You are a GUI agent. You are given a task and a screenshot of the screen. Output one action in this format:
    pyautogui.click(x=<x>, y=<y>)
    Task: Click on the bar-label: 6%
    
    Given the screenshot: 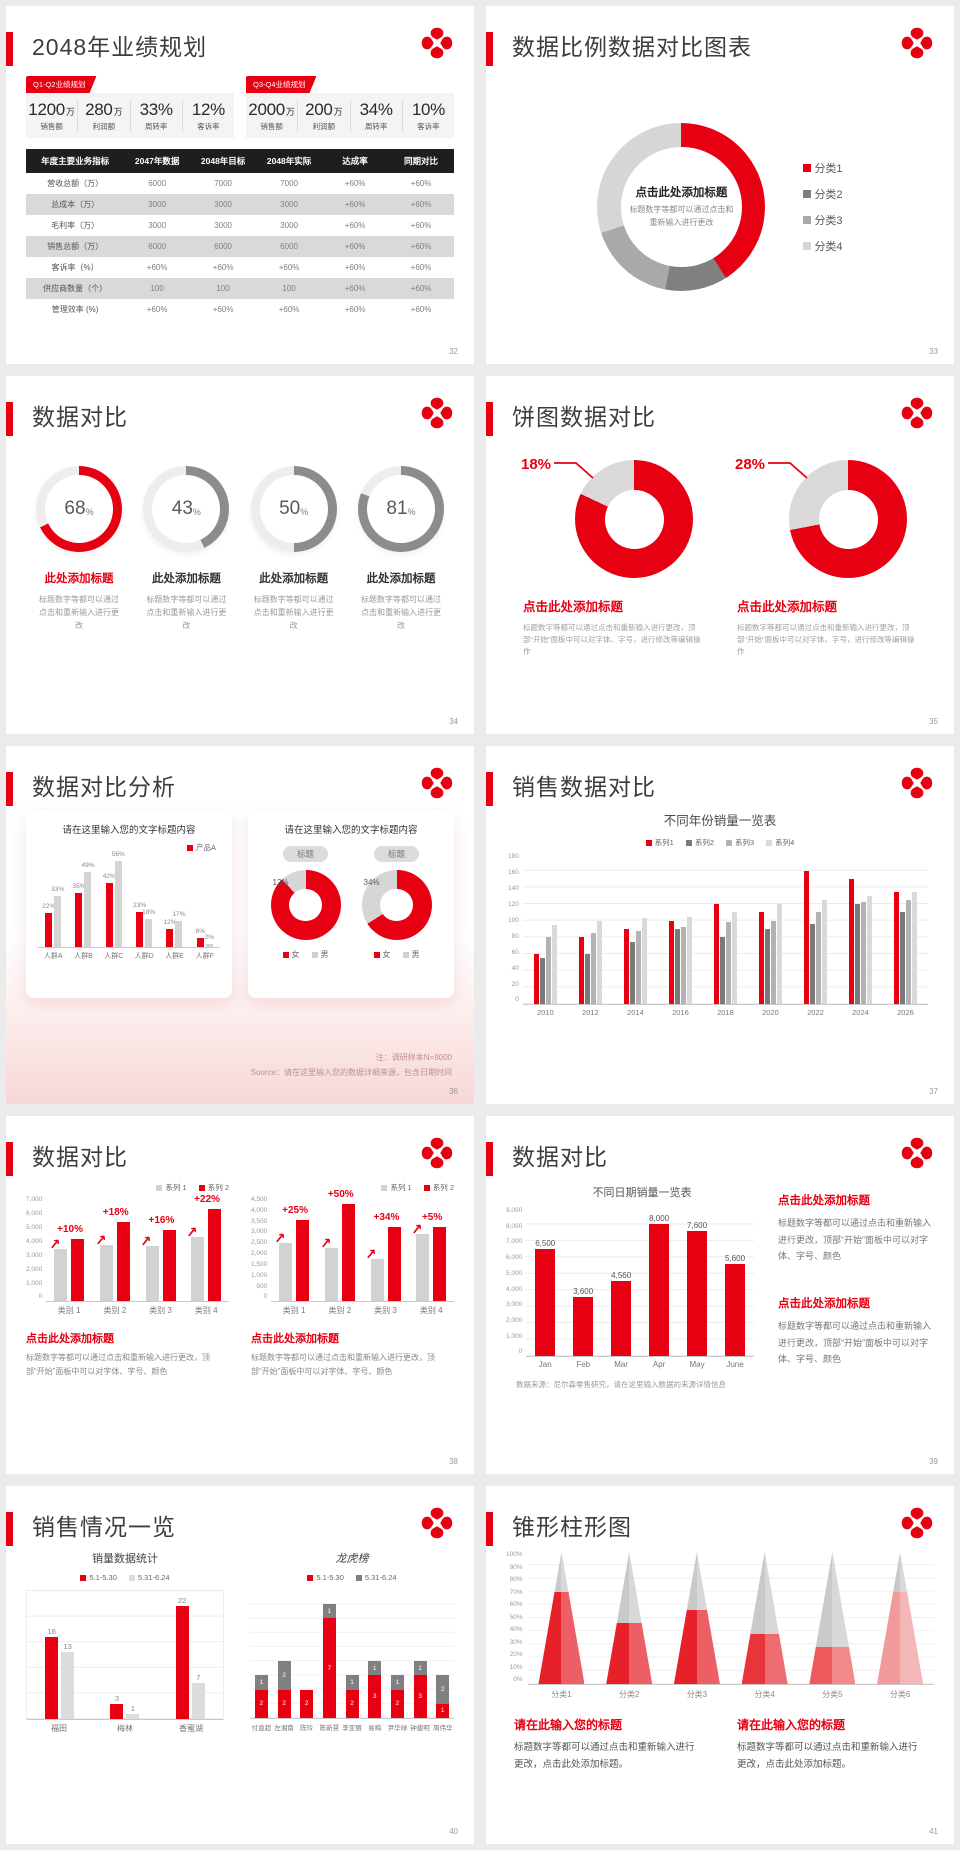 What is the action you would take?
    pyautogui.click(x=200, y=931)
    